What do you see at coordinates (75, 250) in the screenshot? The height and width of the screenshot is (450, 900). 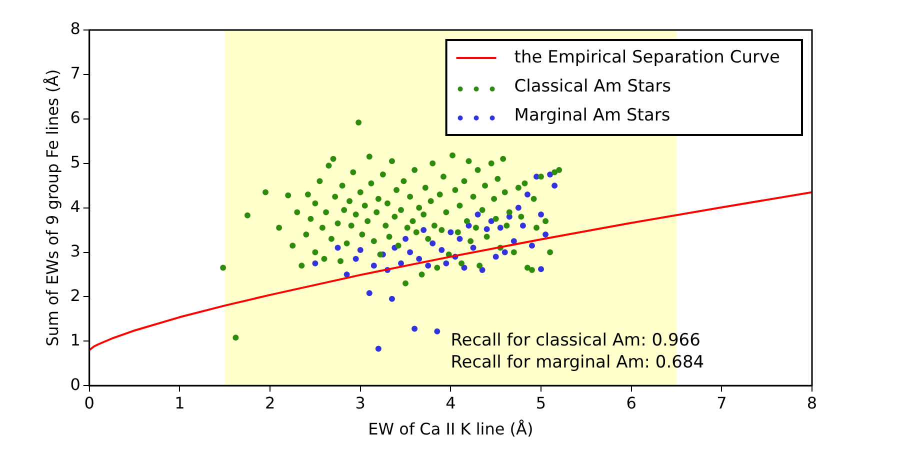 I see `y-tick-label: 3` at bounding box center [75, 250].